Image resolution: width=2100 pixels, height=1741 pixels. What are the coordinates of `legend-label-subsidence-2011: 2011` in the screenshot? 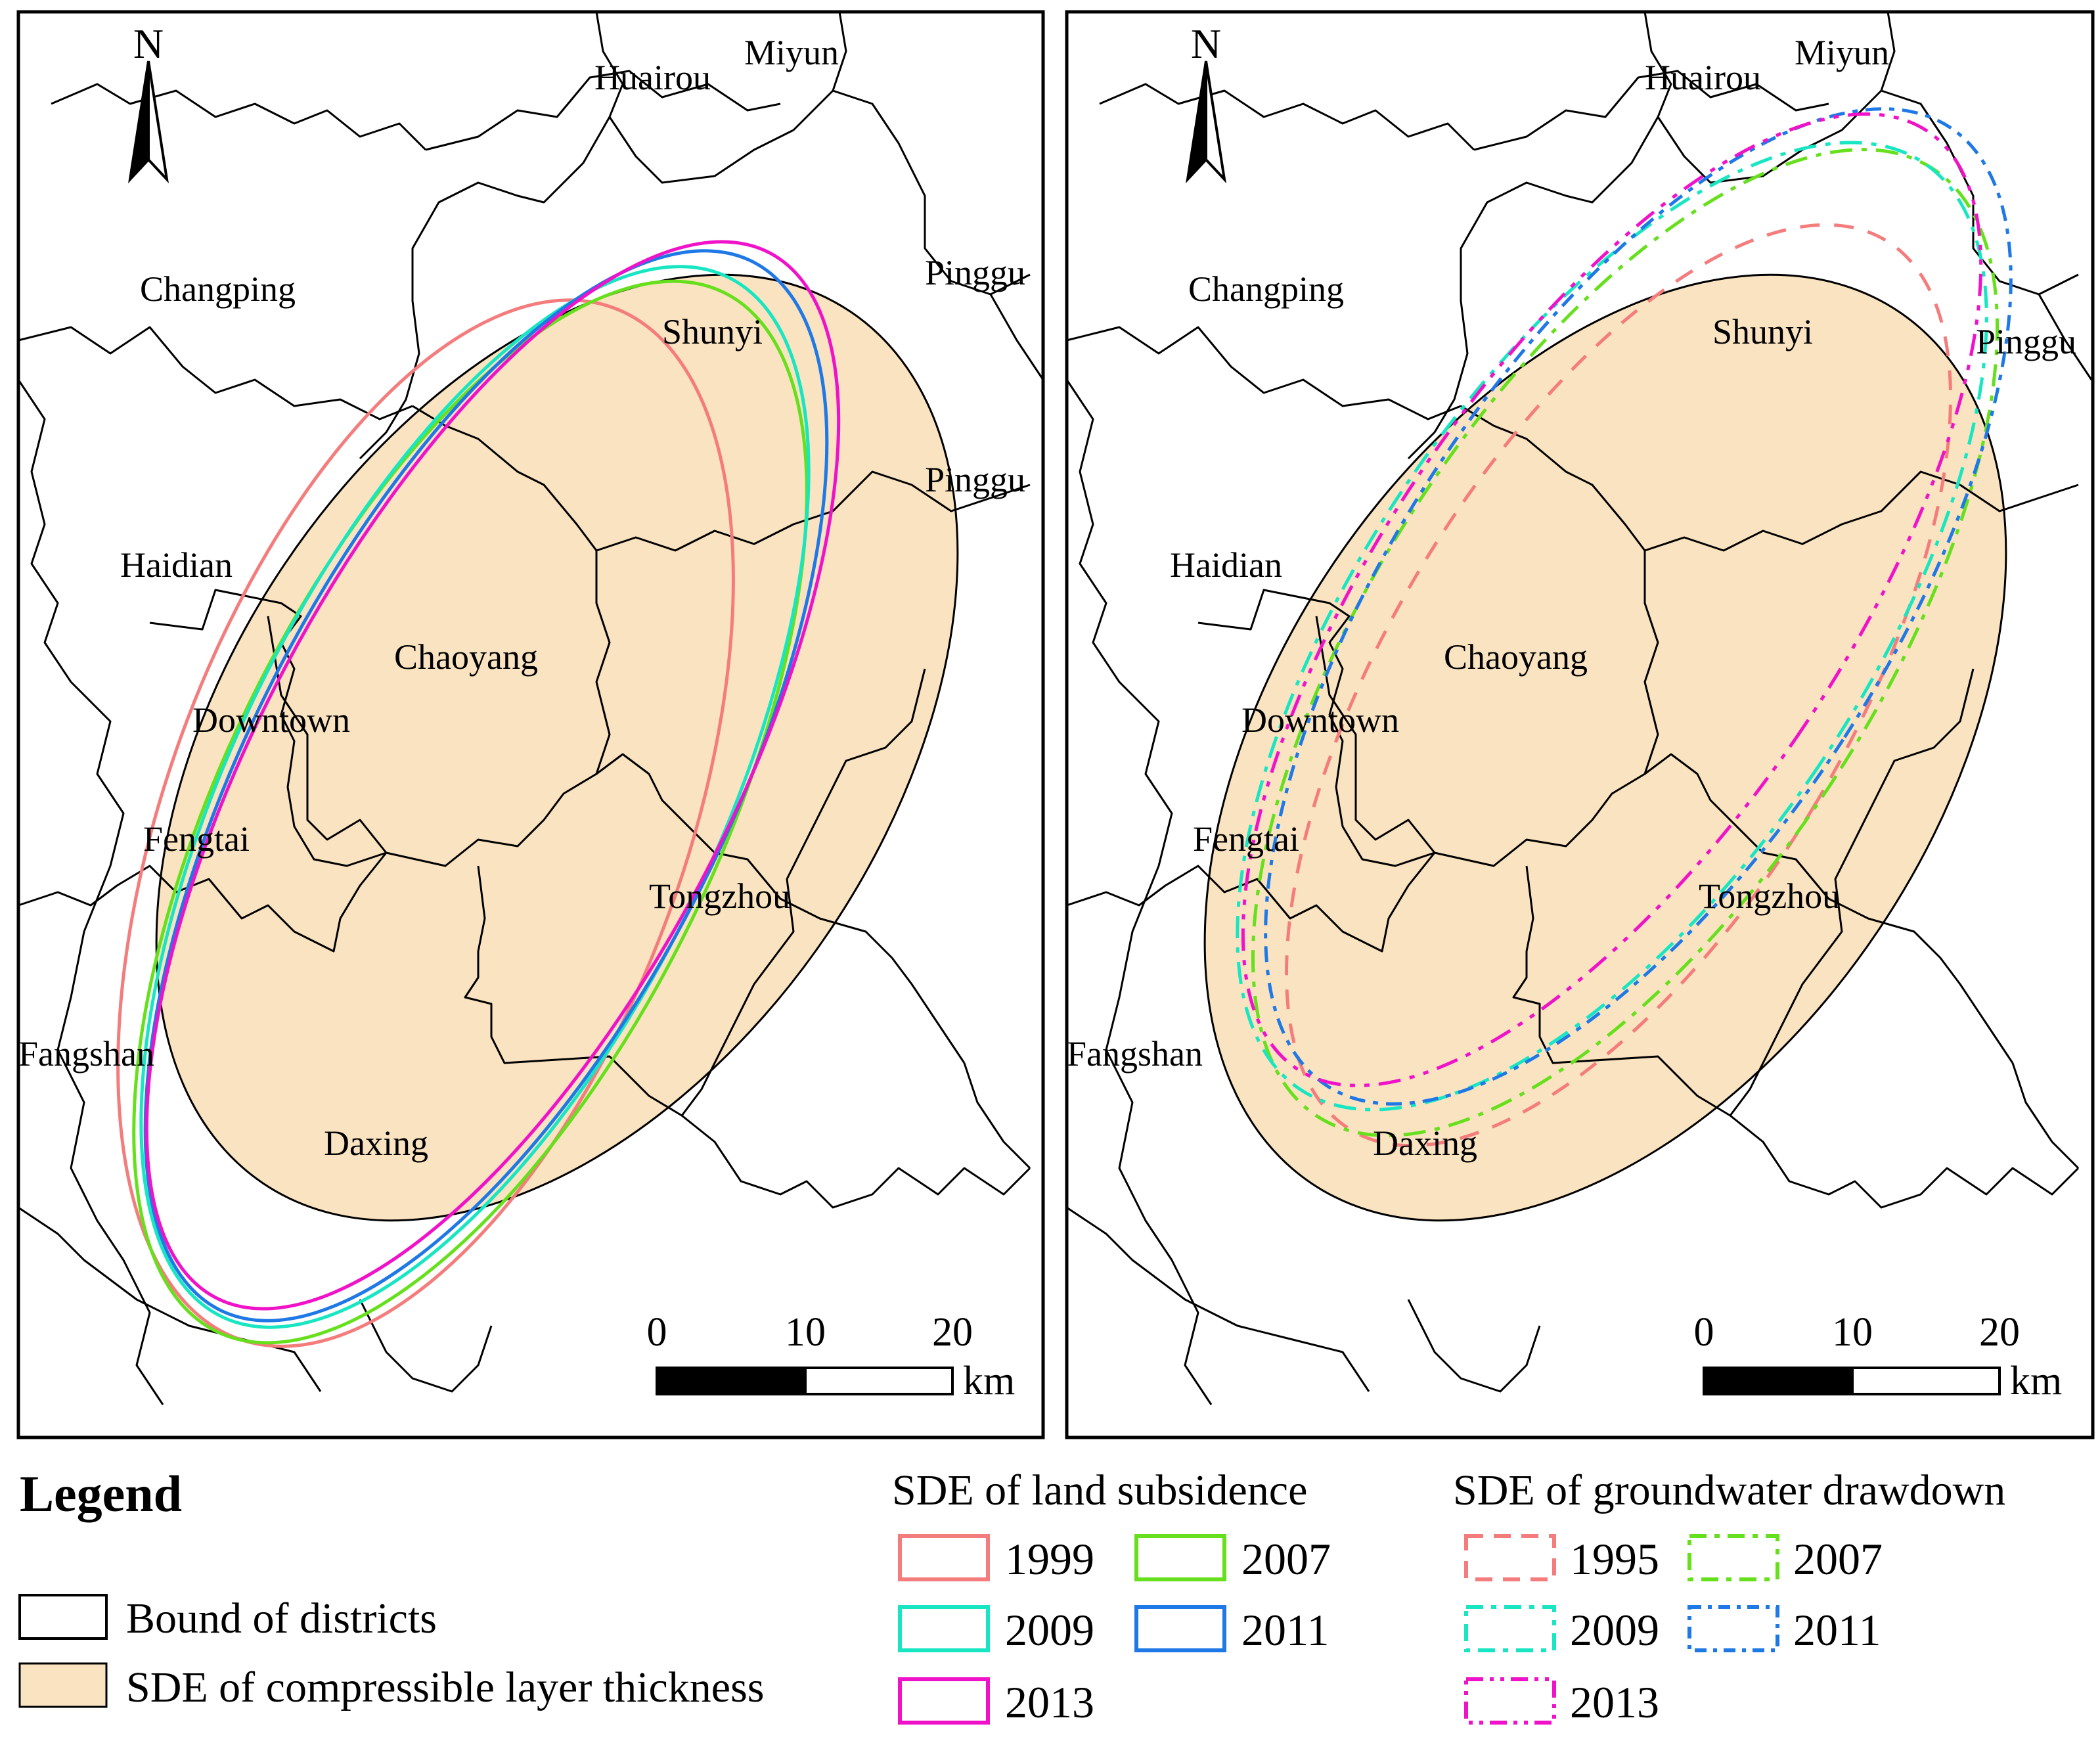 It's located at (1285, 1630).